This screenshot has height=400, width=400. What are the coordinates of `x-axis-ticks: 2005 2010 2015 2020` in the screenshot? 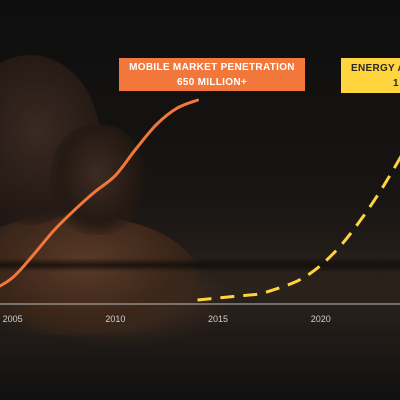 It's located at (167, 319).